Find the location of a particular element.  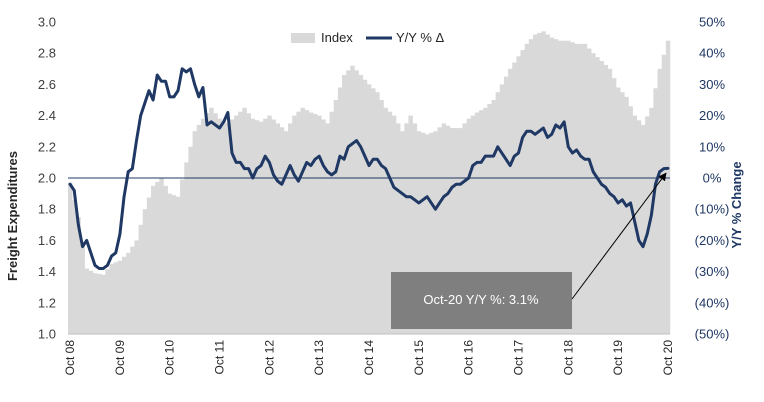

x-tick-label: Oct 09 is located at coordinates (120, 358).